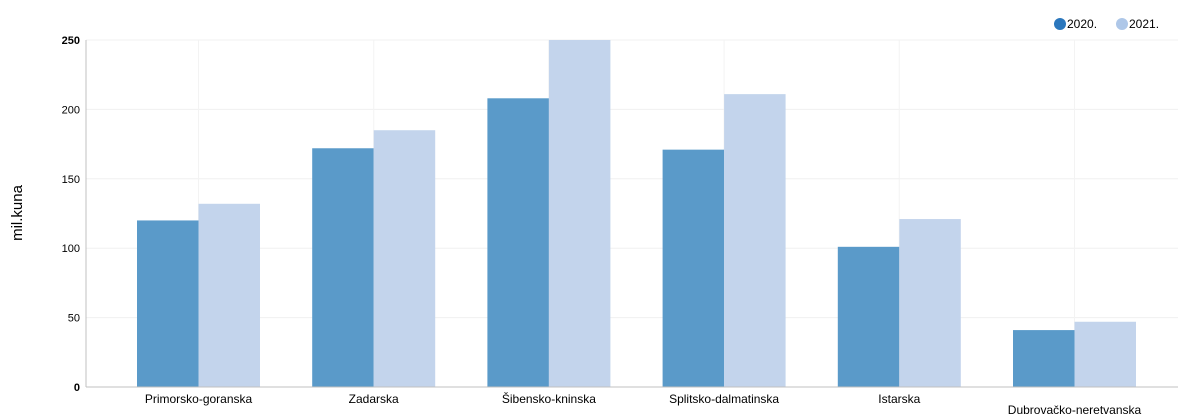 The height and width of the screenshot is (419, 1178). What do you see at coordinates (71, 180) in the screenshot?
I see `y-tick-label: 150` at bounding box center [71, 180].